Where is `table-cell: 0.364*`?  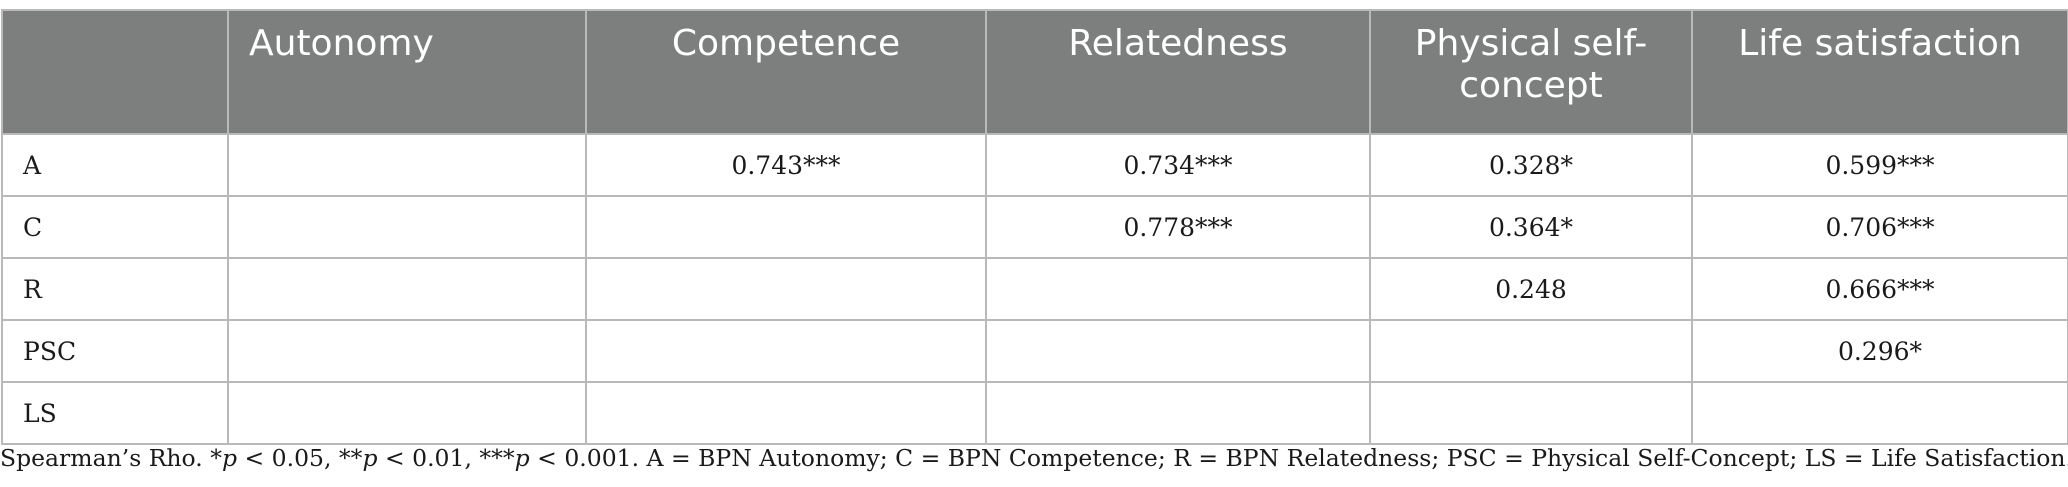
table-cell: 0.364* is located at coordinates (1531, 227).